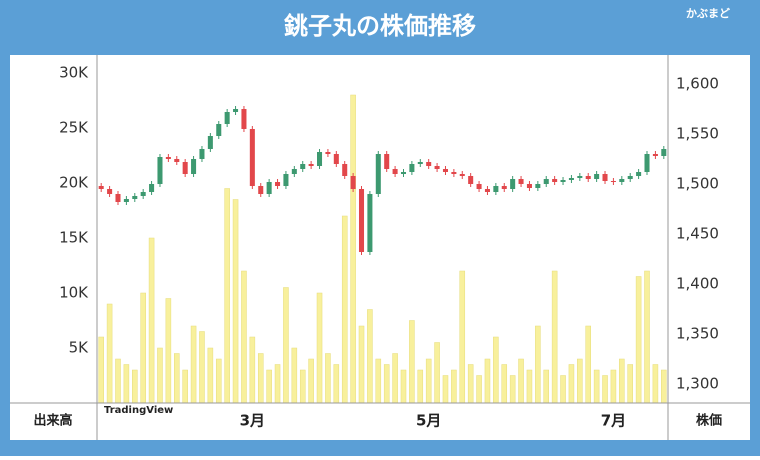 This screenshot has width=760, height=460. Describe the element at coordinates (52, 421) in the screenshot. I see `y-axis-label: 出来高` at that location.